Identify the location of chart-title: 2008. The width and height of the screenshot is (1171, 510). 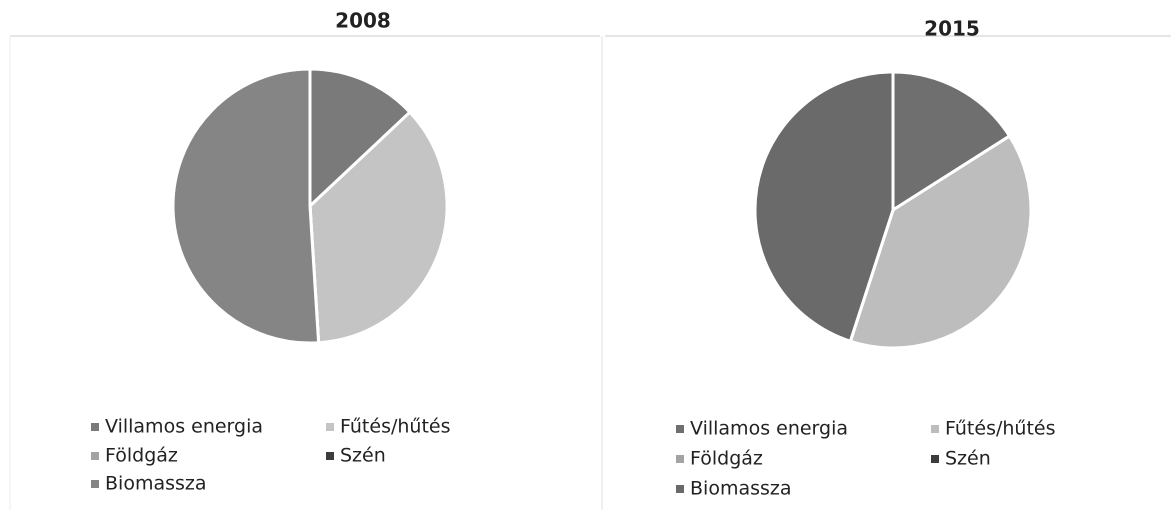
(363, 21).